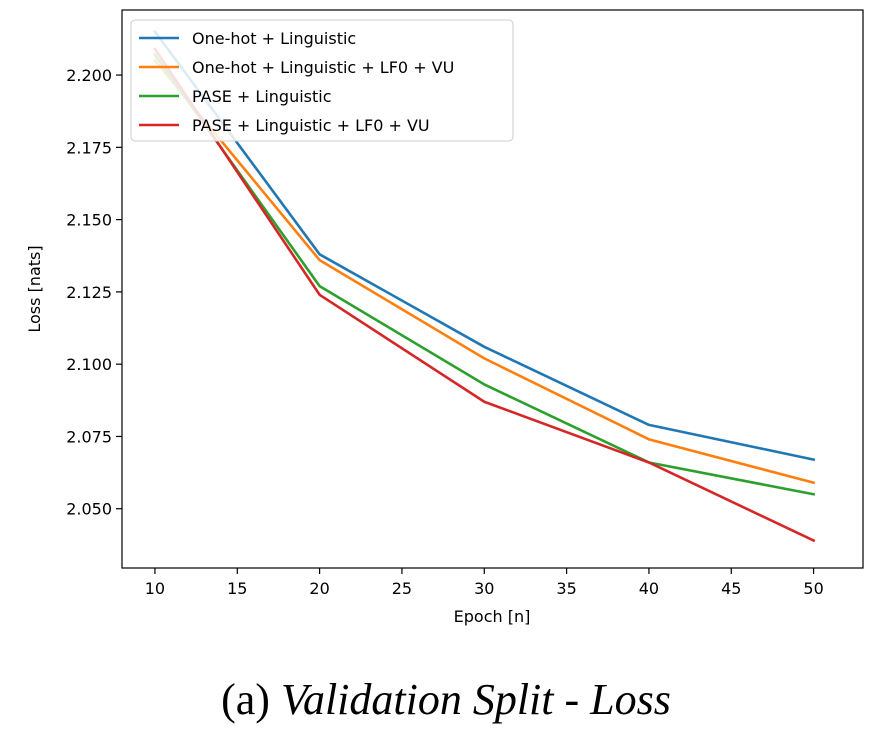 Image resolution: width=892 pixels, height=748 pixels. I want to click on x-ticks: 10 15 20 25 30 35 40 45 50, so click(484, 583).